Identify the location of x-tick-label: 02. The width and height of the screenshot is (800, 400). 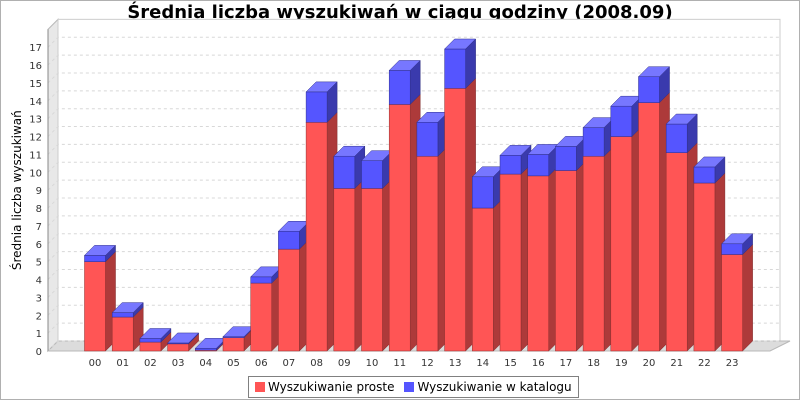
(150, 363).